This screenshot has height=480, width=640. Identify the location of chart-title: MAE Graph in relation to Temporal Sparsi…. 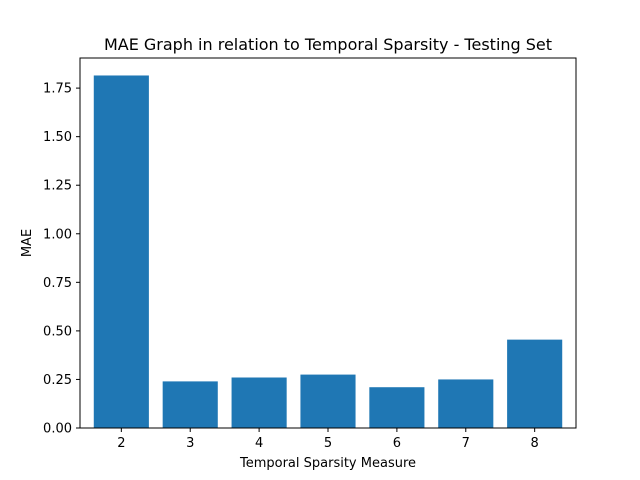
(328, 44).